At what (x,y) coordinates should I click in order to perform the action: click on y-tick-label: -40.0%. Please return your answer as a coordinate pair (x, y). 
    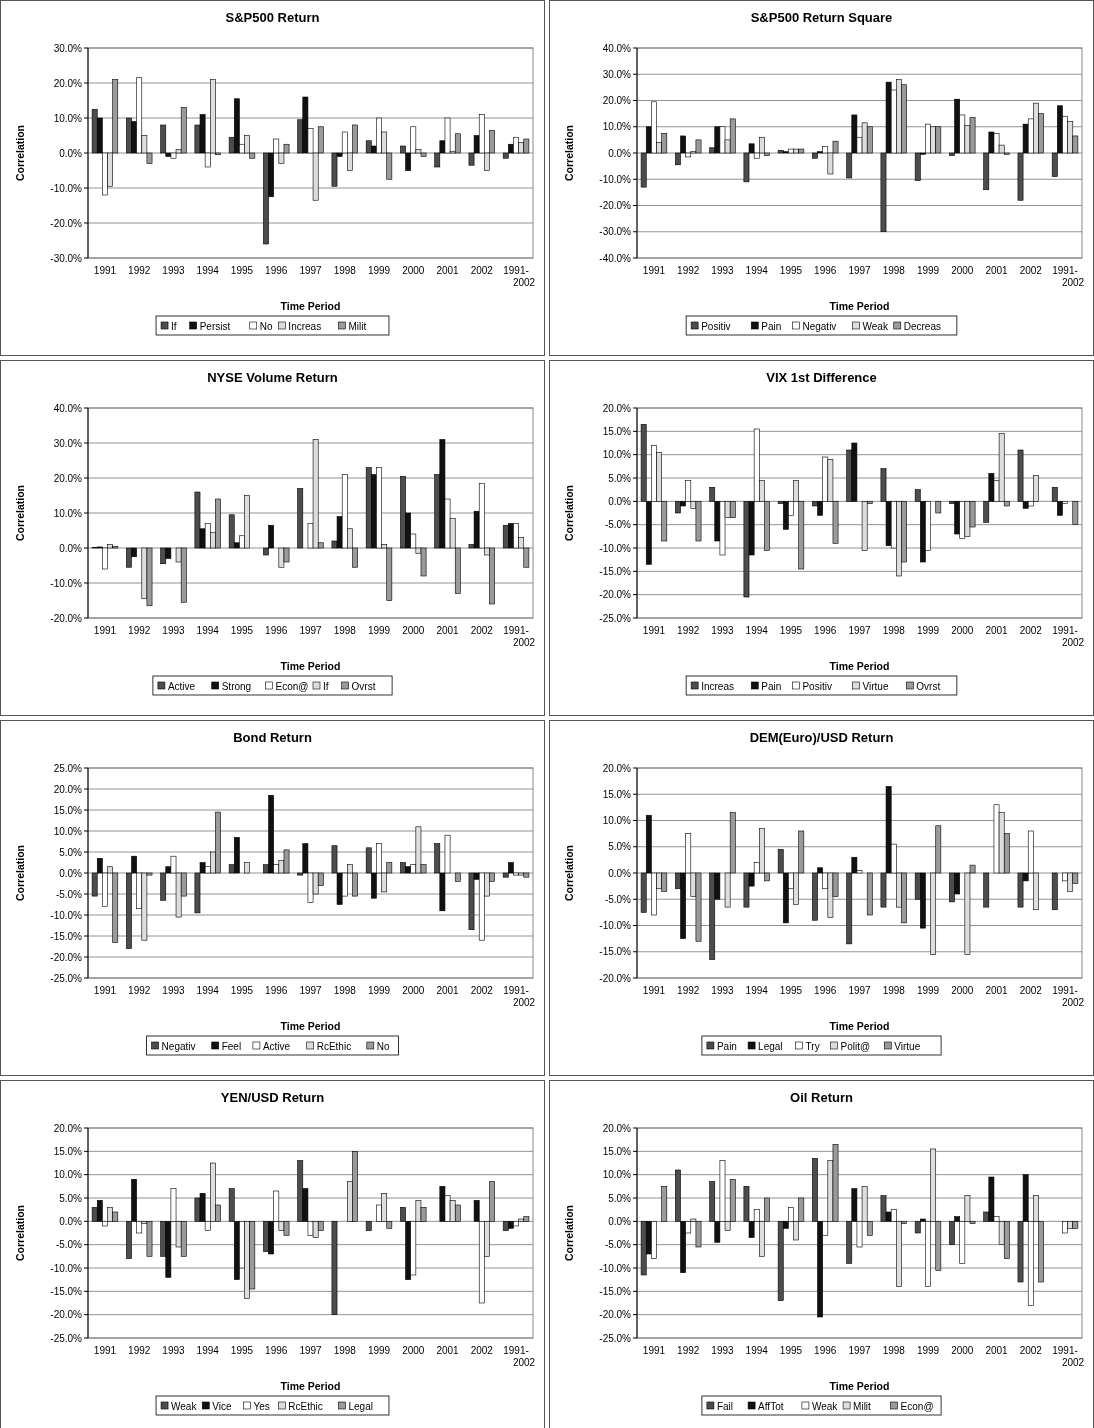
    Looking at the image, I should click on (615, 258).